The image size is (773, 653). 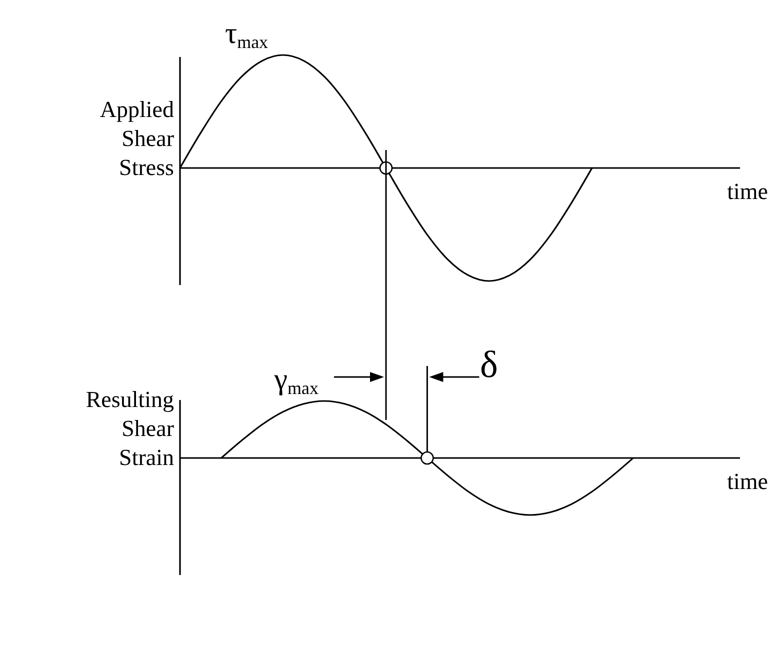 What do you see at coordinates (130, 428) in the screenshot?
I see `y-axis-title: Resulting Shear Strain` at bounding box center [130, 428].